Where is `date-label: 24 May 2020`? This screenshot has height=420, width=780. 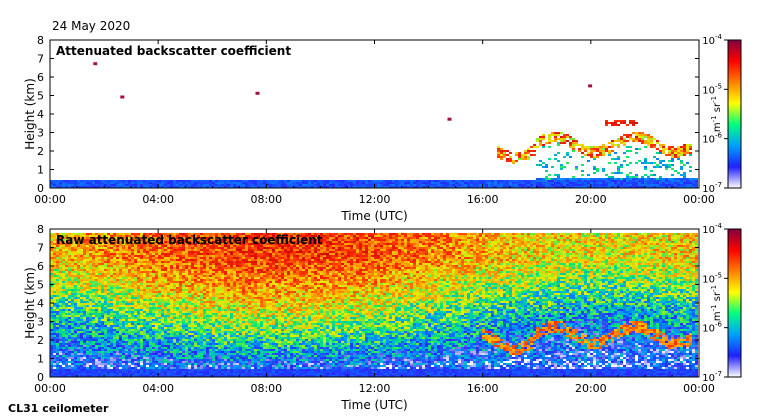 date-label: 24 May 2020 is located at coordinates (91, 26).